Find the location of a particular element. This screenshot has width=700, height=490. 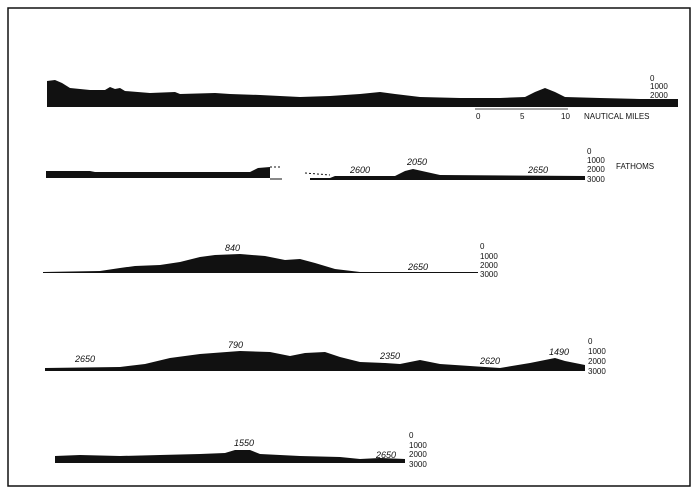

depth-scale-2: 0 1000 2000 3000 FATHOMS is located at coordinates (620, 165).